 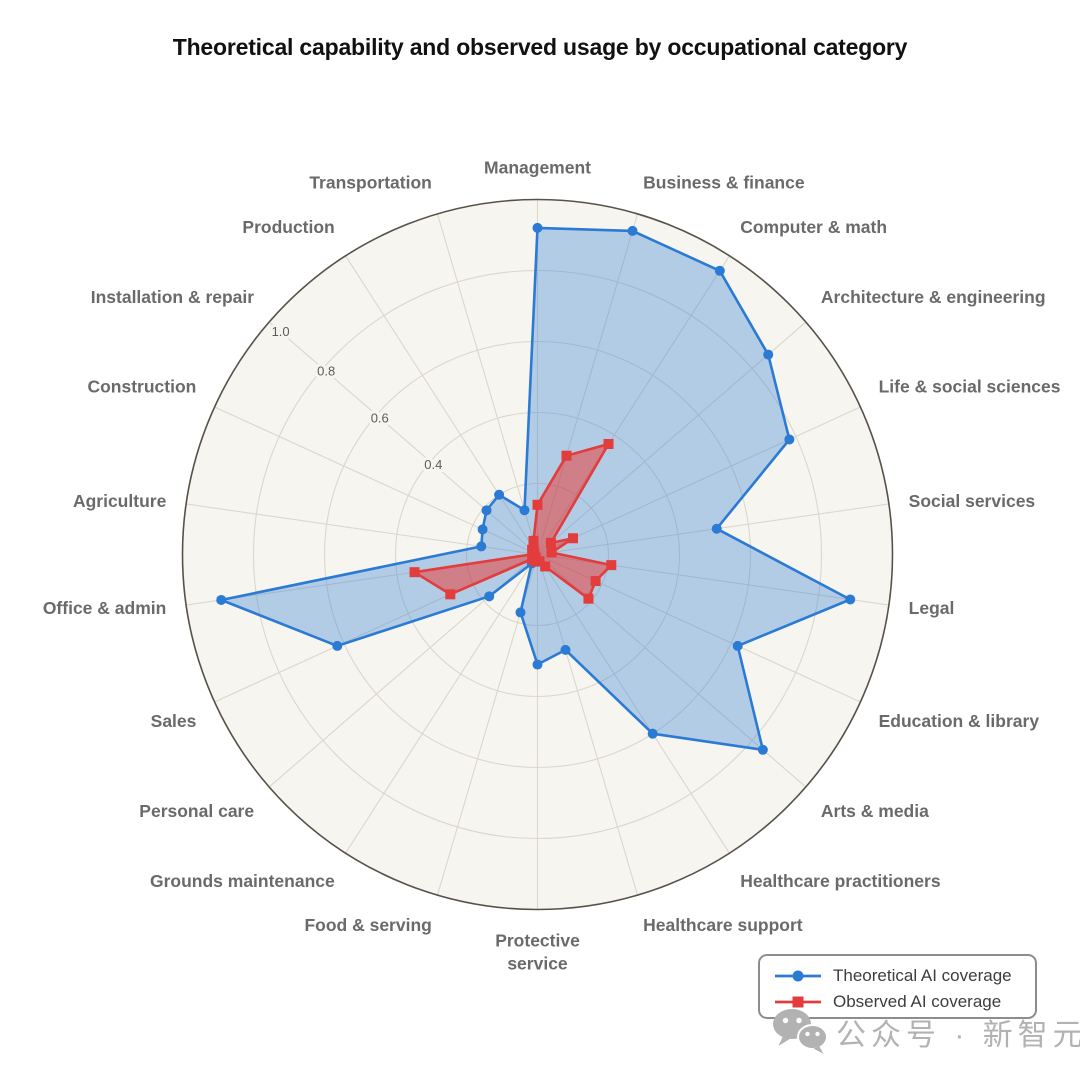 I want to click on category-label-transportation: Transportation, so click(x=370, y=183).